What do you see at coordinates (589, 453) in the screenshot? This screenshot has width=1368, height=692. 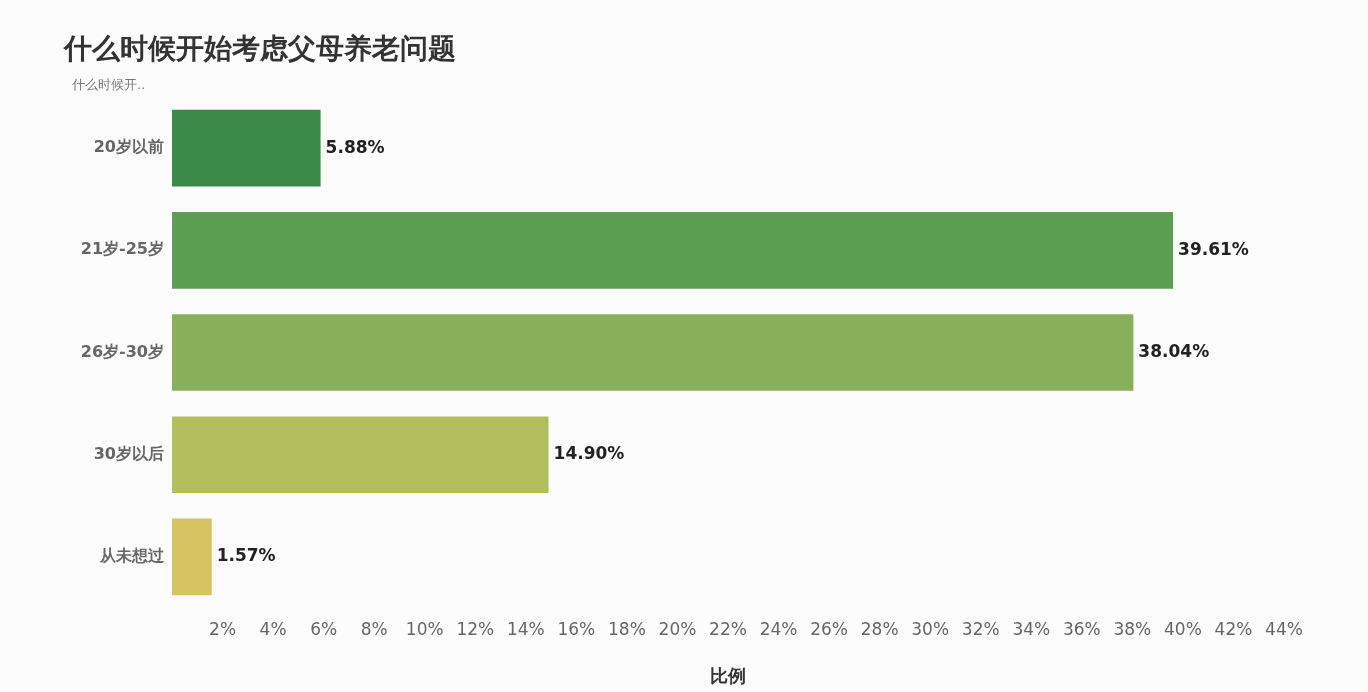 I see `data-label: 14.90%` at bounding box center [589, 453].